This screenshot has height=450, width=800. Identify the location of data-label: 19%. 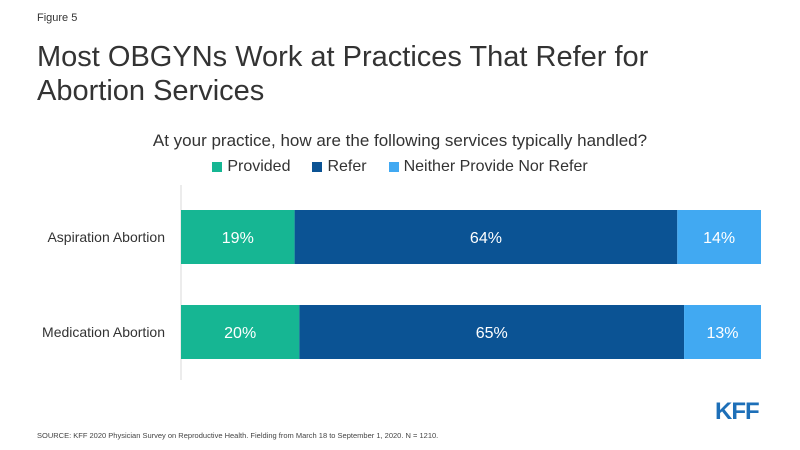
(238, 238).